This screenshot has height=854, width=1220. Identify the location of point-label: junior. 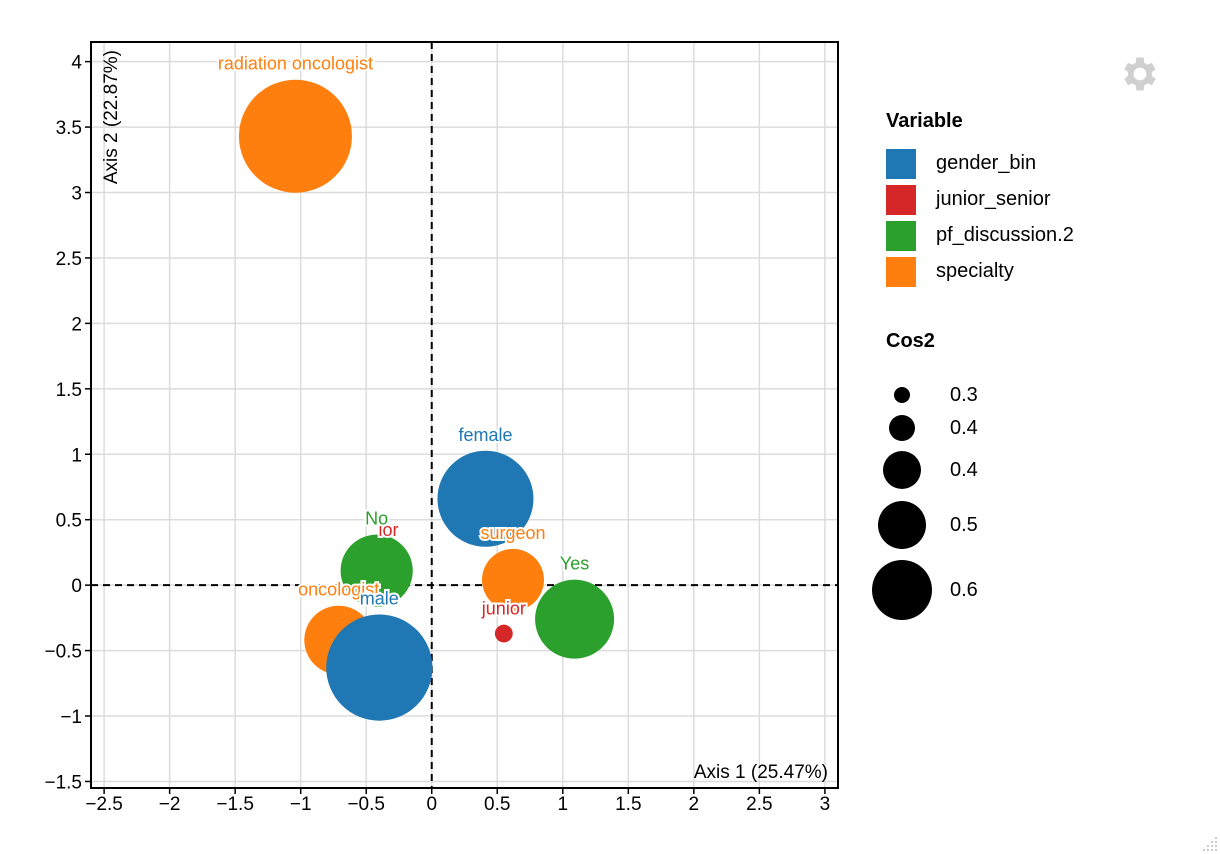
(503, 609).